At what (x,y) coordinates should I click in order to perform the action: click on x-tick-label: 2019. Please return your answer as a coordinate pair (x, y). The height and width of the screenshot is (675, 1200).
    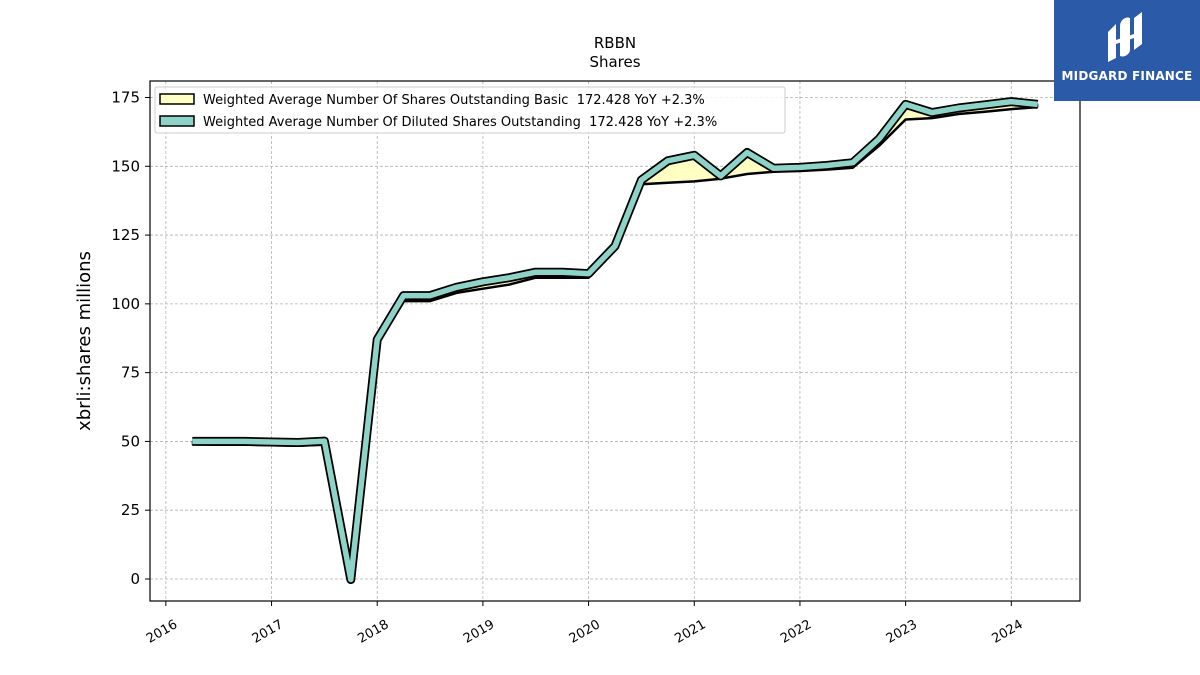
    Looking at the image, I should click on (479, 632).